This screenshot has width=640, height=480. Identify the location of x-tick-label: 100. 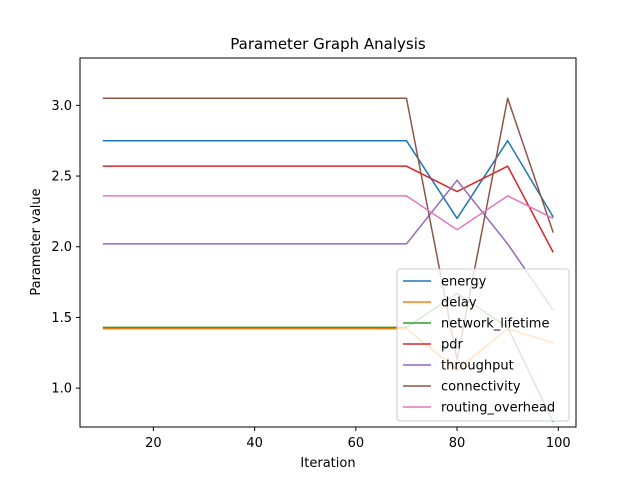
(558, 443).